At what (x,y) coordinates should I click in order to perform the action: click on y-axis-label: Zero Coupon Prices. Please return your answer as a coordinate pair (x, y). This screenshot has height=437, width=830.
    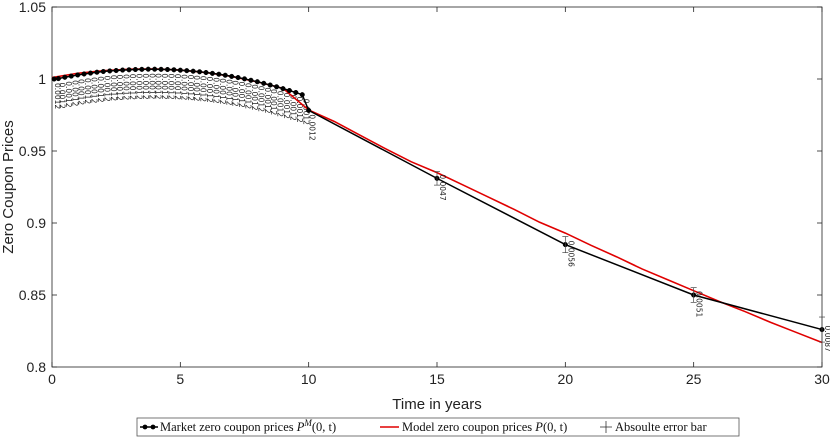
    Looking at the image, I should click on (8, 186).